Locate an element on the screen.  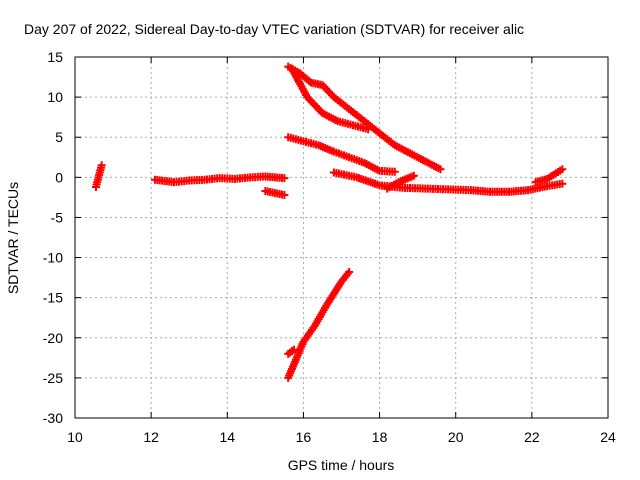
y-tick-label: -25 is located at coordinates (53, 378).